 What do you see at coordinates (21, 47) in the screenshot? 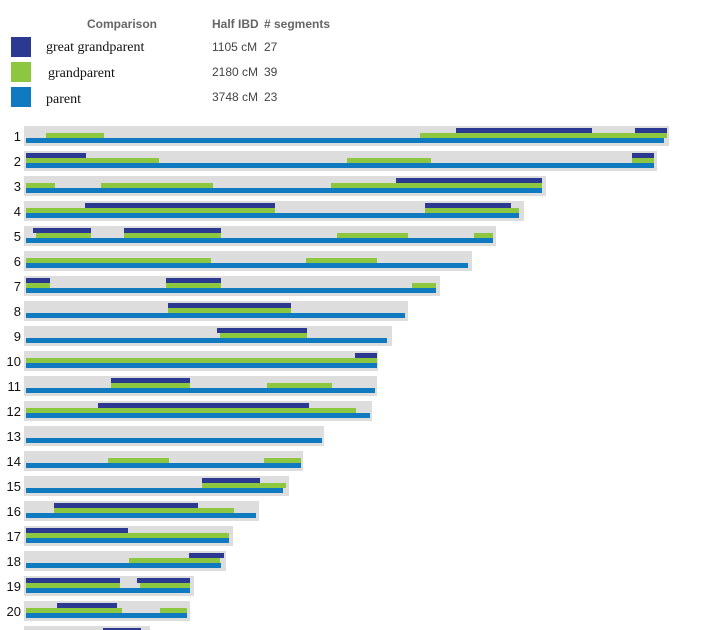
I see `legend-swatch-great-grandparent` at bounding box center [21, 47].